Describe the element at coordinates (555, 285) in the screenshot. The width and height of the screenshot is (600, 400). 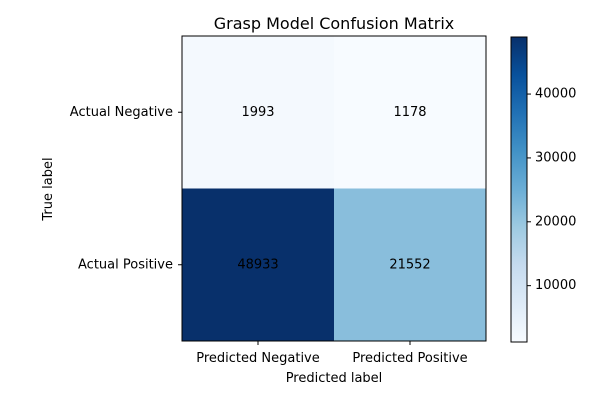
I see `colorbar-tick-label: 10000` at that location.